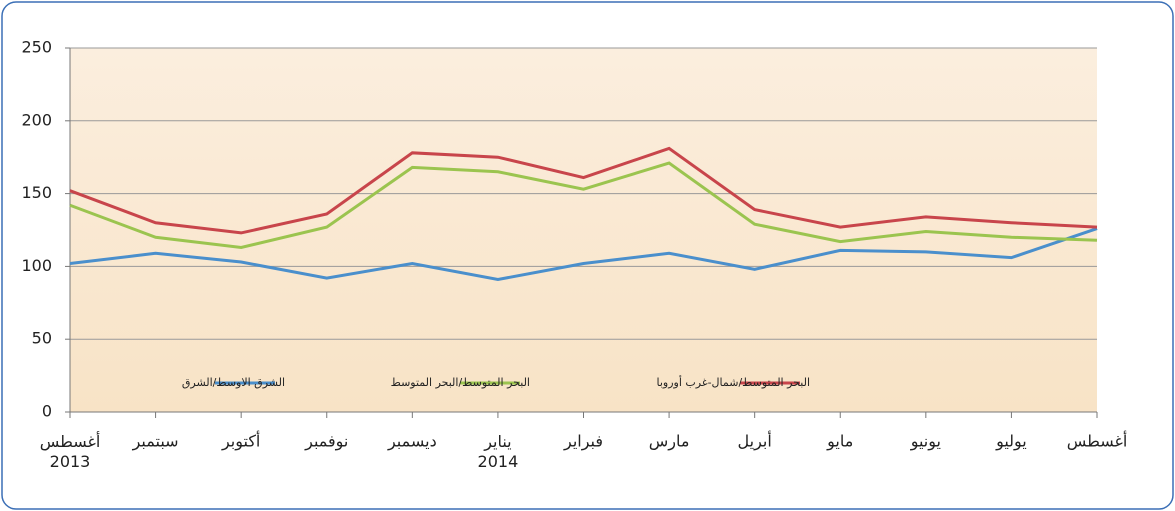 The width and height of the screenshot is (1175, 511). I want to click on x-tick-label: أغسطس, so click(1097, 441).